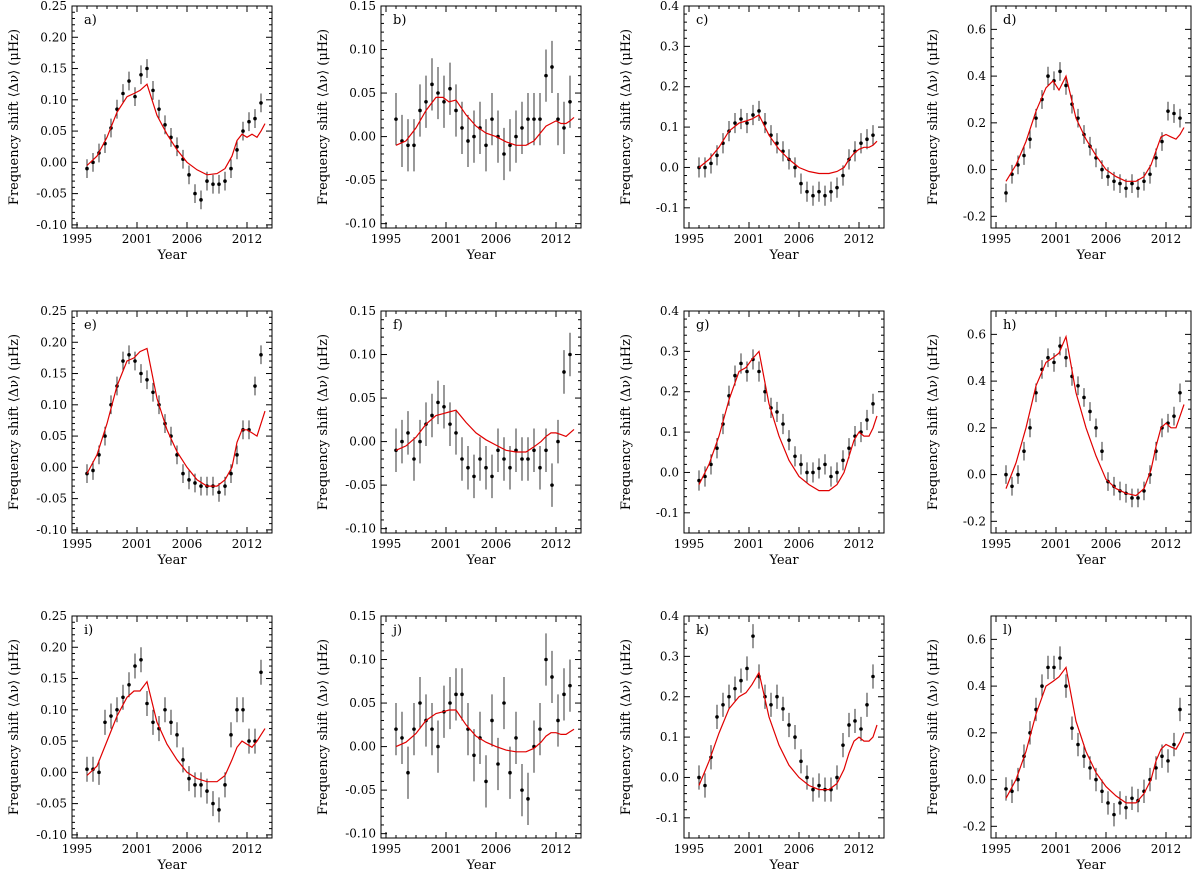 The width and height of the screenshot is (1200, 881). What do you see at coordinates (398, 325) in the screenshot?
I see `panel-label: f)` at bounding box center [398, 325].